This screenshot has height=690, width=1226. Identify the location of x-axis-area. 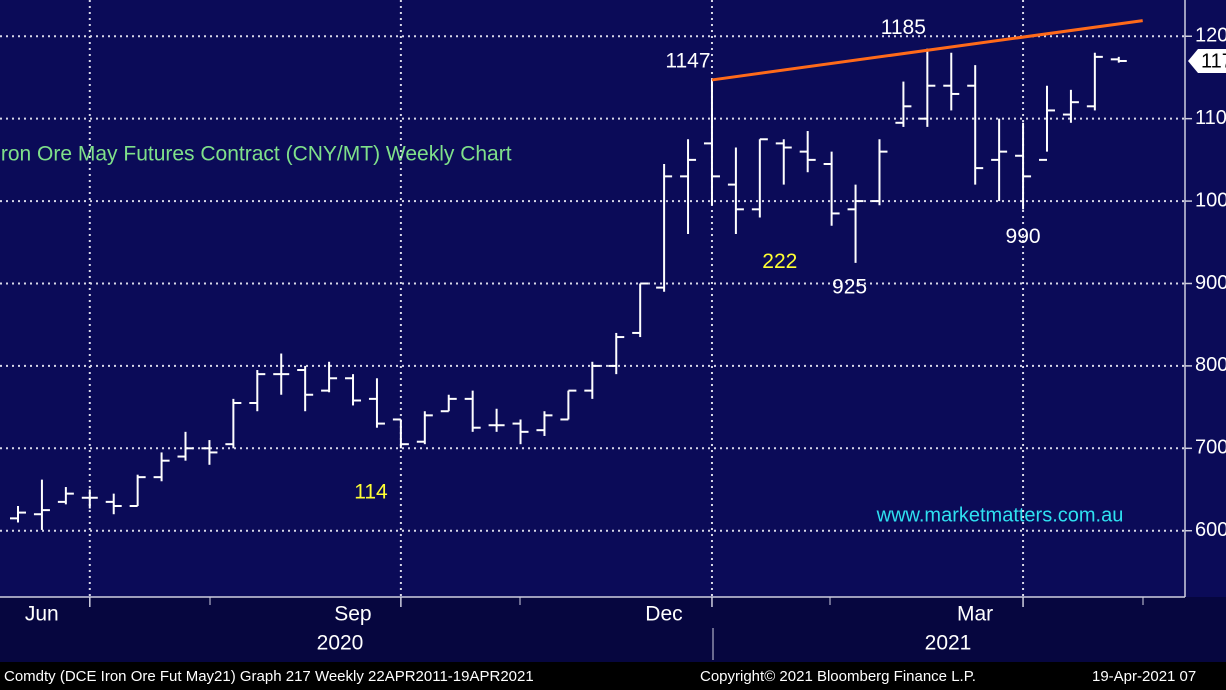
(613, 629).